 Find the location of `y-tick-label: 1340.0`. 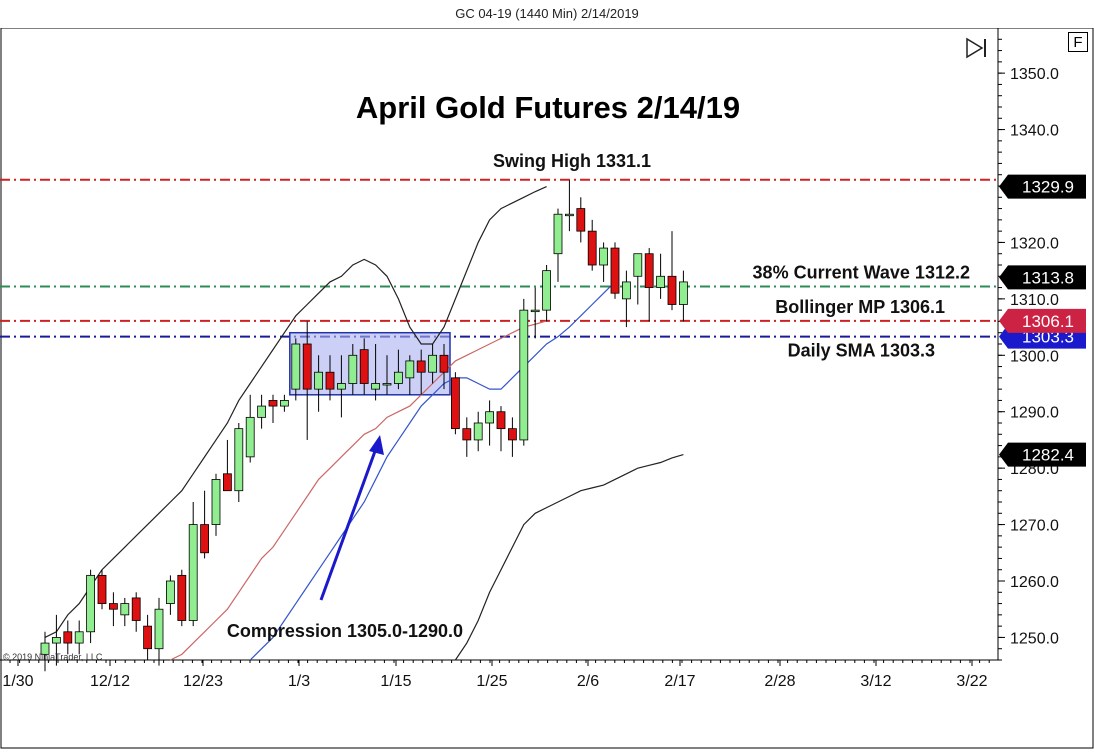

y-tick-label: 1340.0 is located at coordinates (1034, 131).